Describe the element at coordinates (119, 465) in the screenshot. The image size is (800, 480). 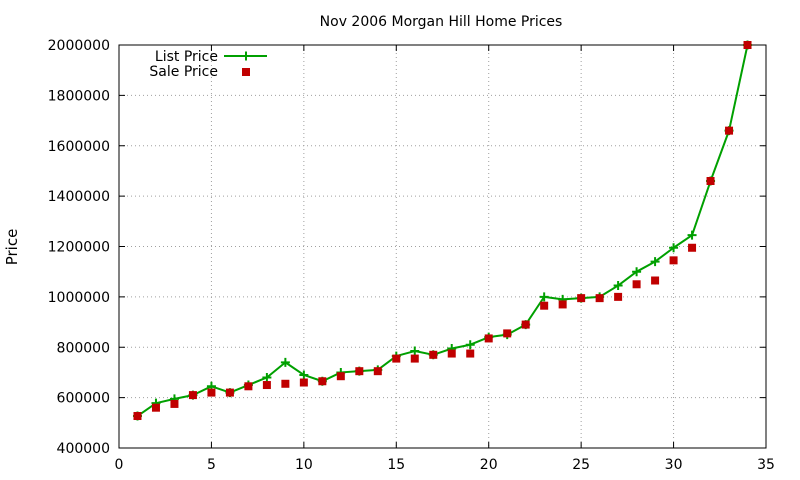
I see `x-tick-label: 0` at that location.